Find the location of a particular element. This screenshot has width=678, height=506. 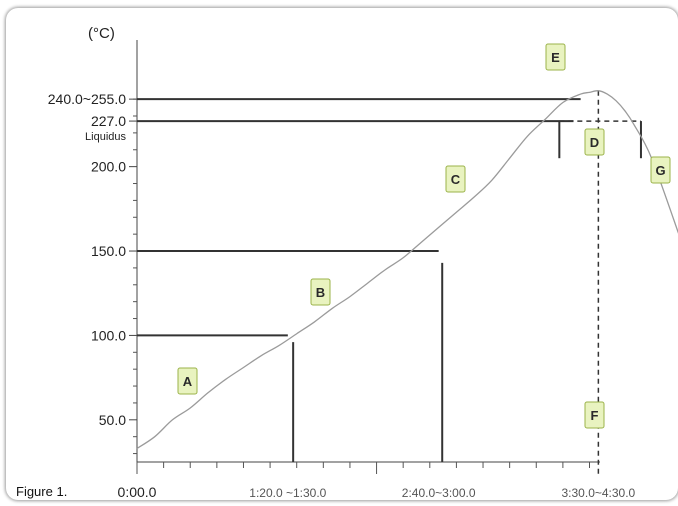

zone-label-c-box is located at coordinates (455, 179).